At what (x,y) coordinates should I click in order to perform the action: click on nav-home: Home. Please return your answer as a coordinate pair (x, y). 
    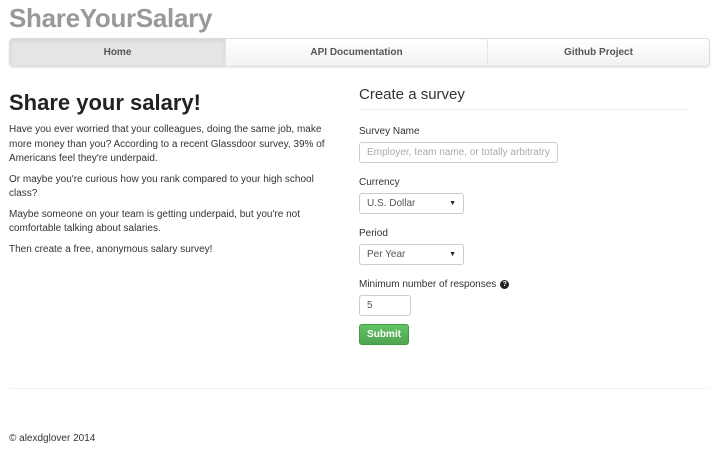
    Looking at the image, I should click on (117, 52).